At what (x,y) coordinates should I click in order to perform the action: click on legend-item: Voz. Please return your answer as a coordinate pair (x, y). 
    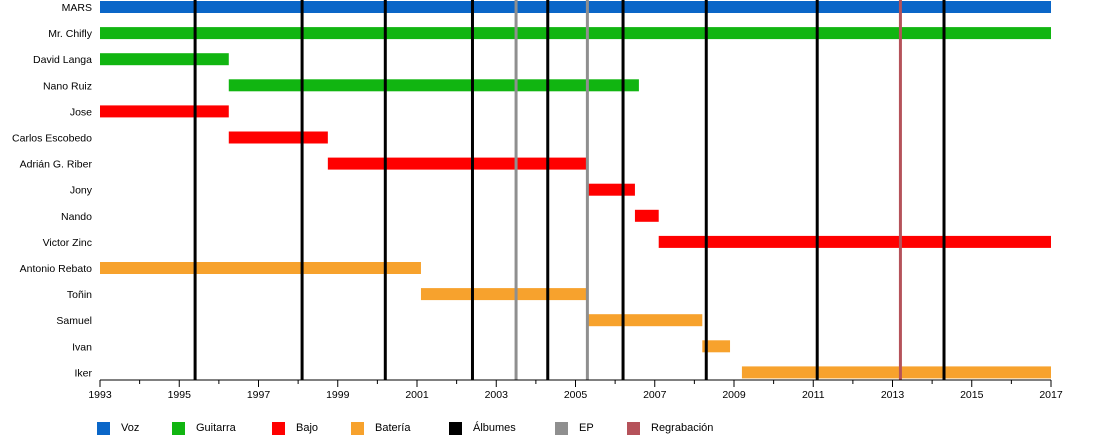
    Looking at the image, I should click on (118, 428).